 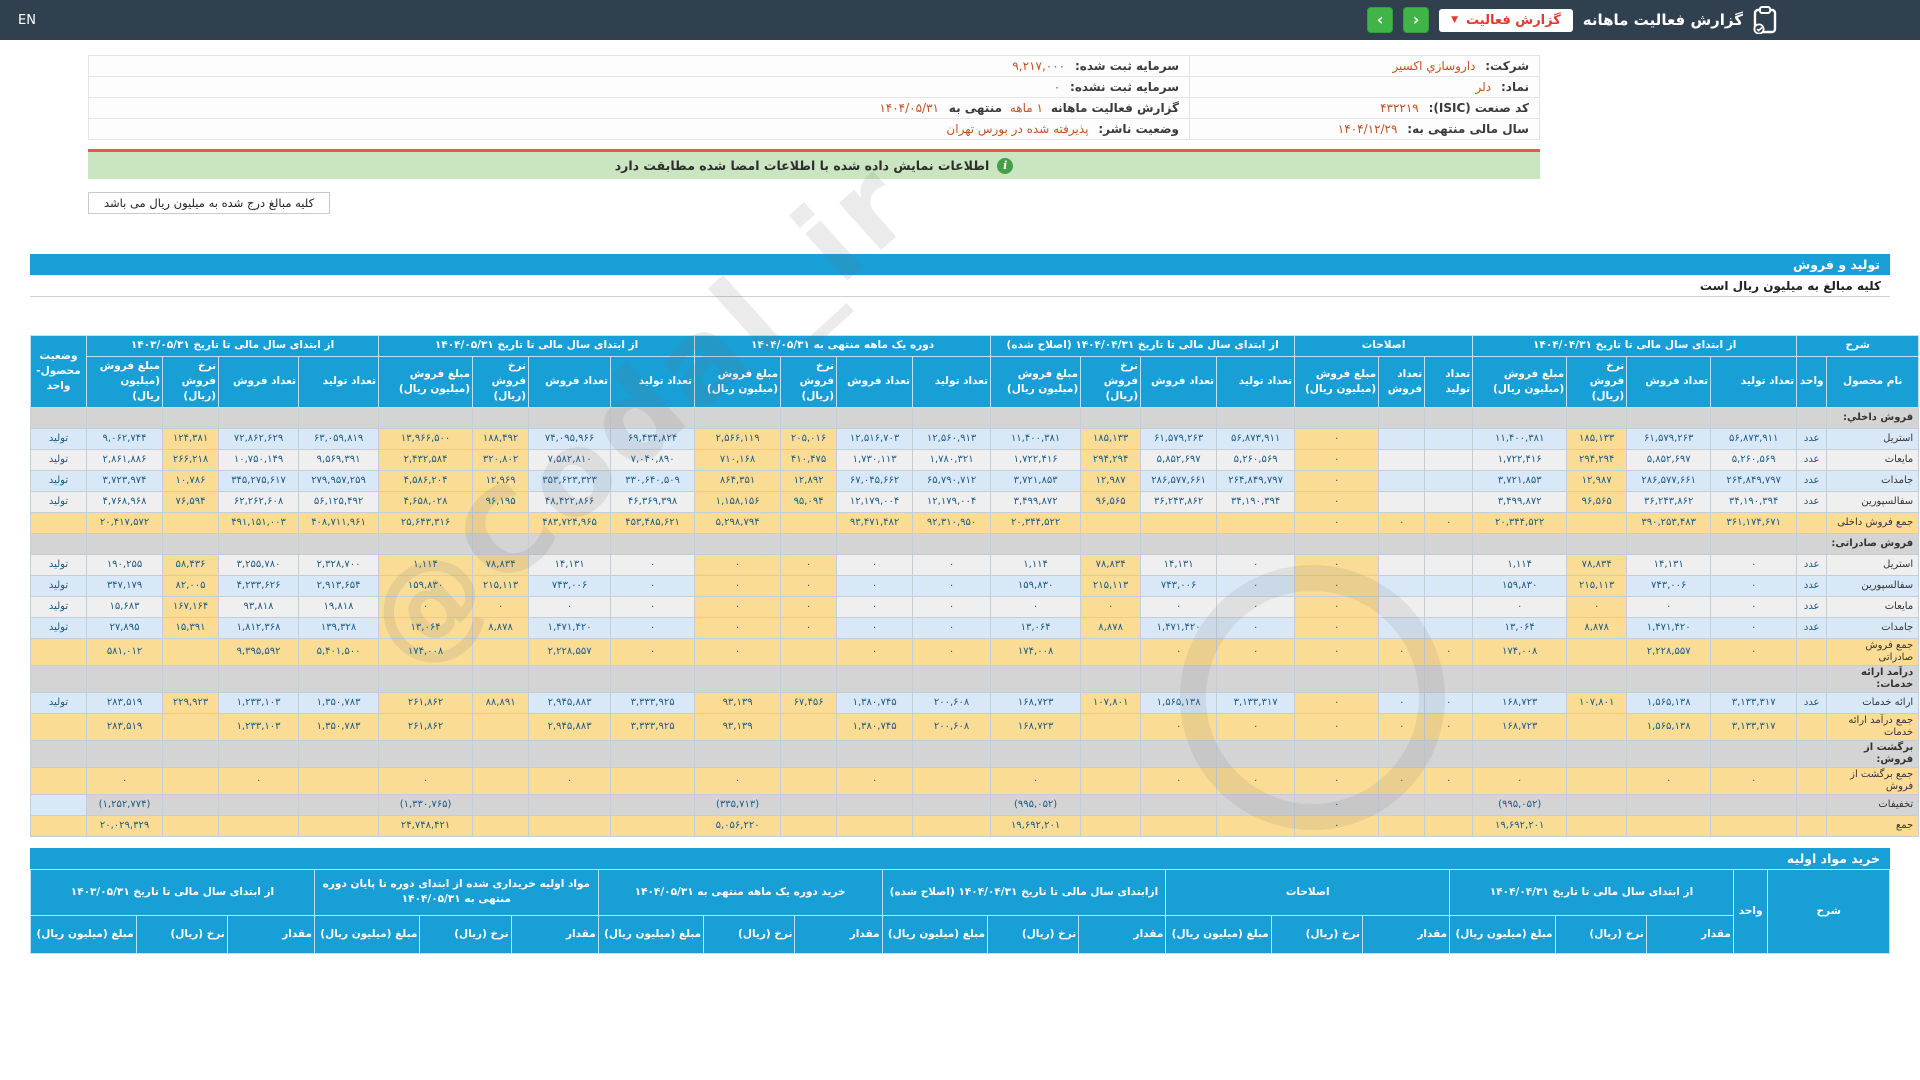 What do you see at coordinates (501, 480) in the screenshot?
I see `value-cell: ۱۲,۹۶۹` at bounding box center [501, 480].